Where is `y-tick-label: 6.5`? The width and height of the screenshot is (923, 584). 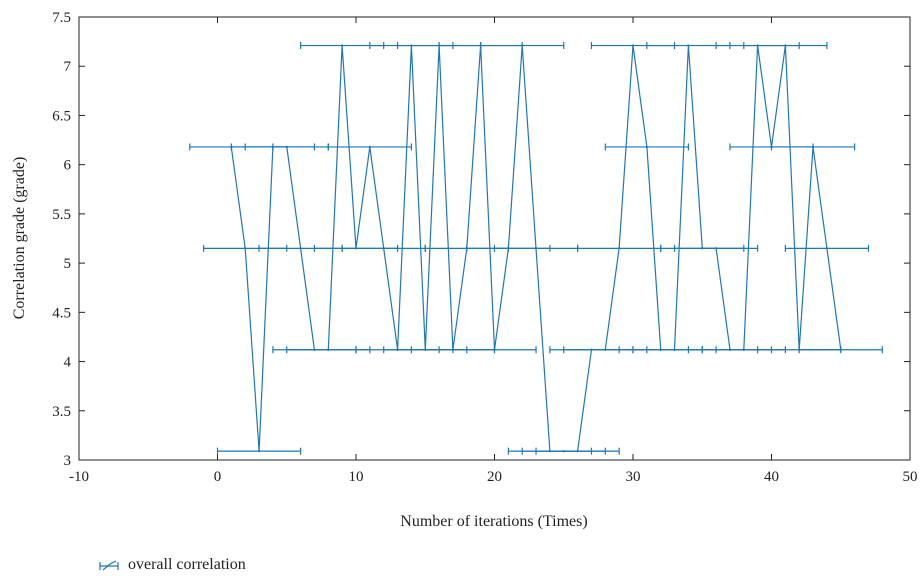
y-tick-label: 6.5 is located at coordinates (61, 116).